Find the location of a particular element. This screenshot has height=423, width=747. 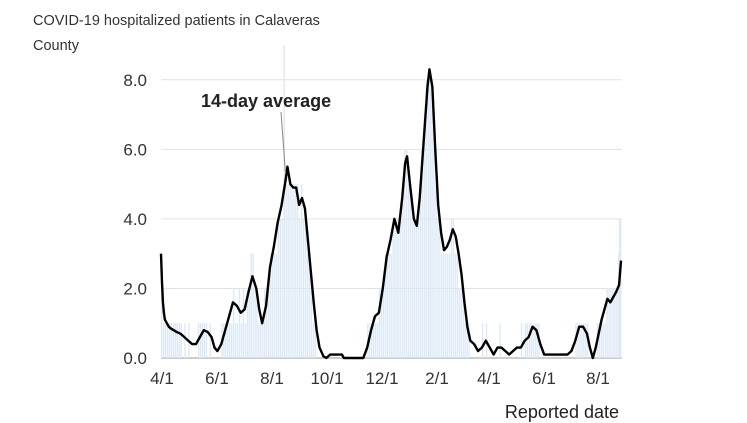

y-tick-label: 0.0 is located at coordinates (135, 358).